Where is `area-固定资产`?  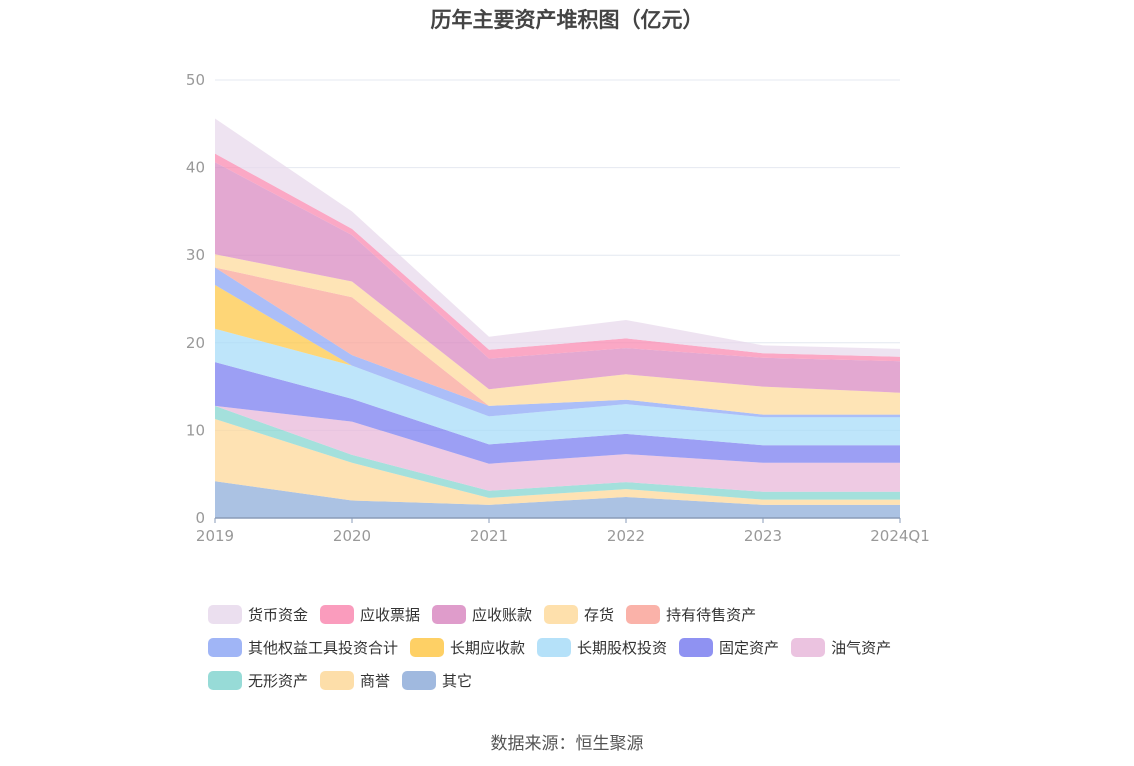
area-固定资产 is located at coordinates (557, 413).